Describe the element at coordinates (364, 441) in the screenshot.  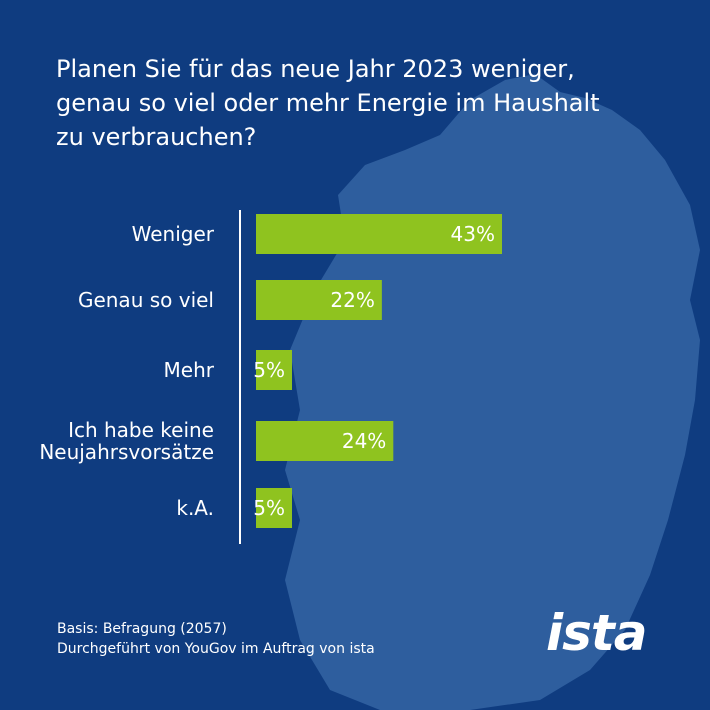
I see `bar-value-label-3: 24%` at that location.